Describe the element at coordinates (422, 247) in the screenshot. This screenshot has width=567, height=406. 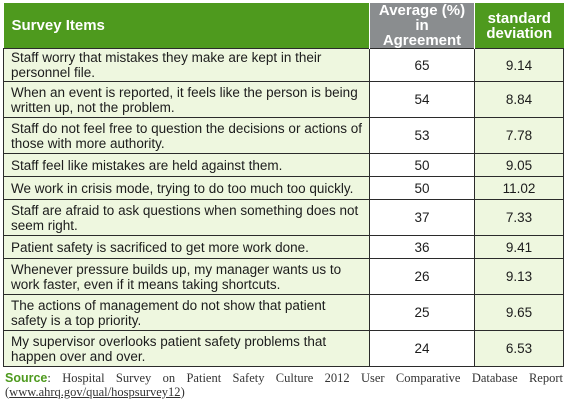
I see `average-cell: 36` at that location.